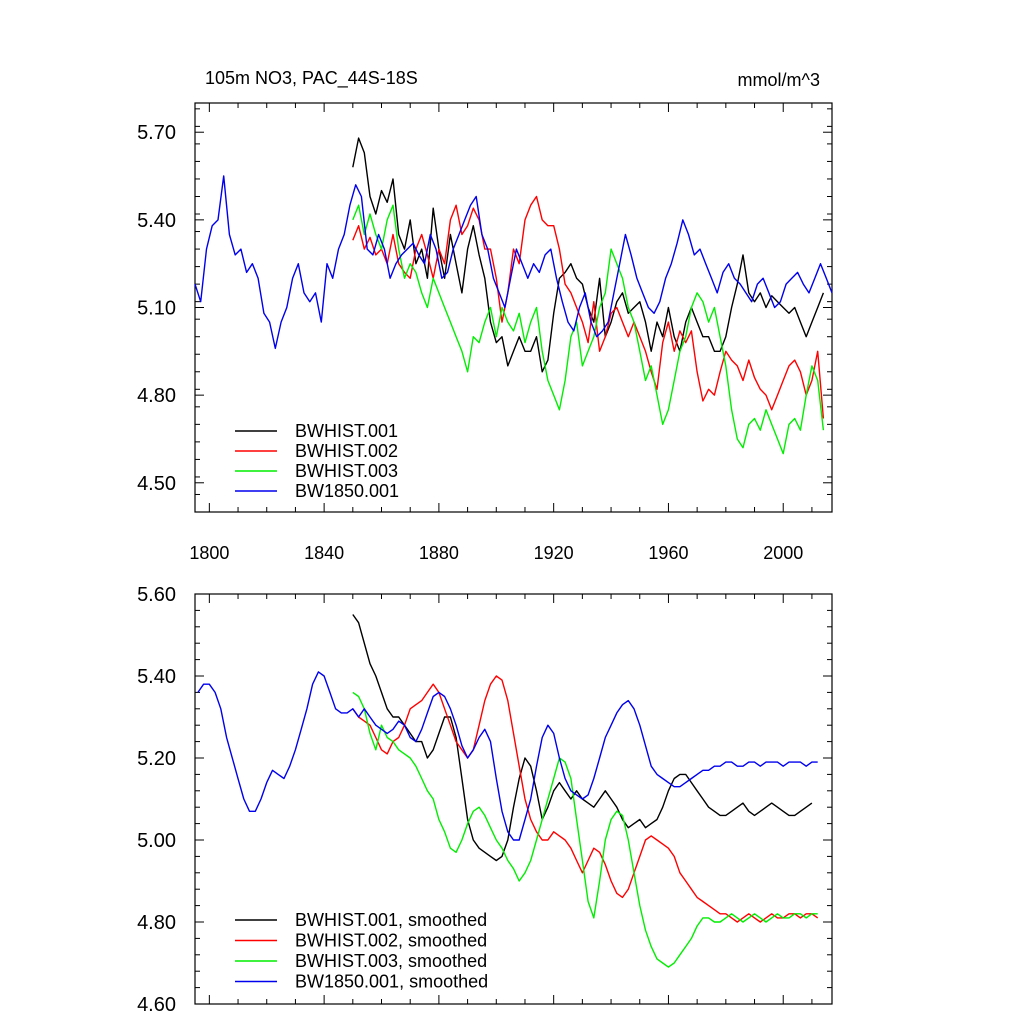 This screenshot has width=1024, height=1024. Describe the element at coordinates (391, 982) in the screenshot. I see `legend-label: BW1850.001, smoothed` at that location.